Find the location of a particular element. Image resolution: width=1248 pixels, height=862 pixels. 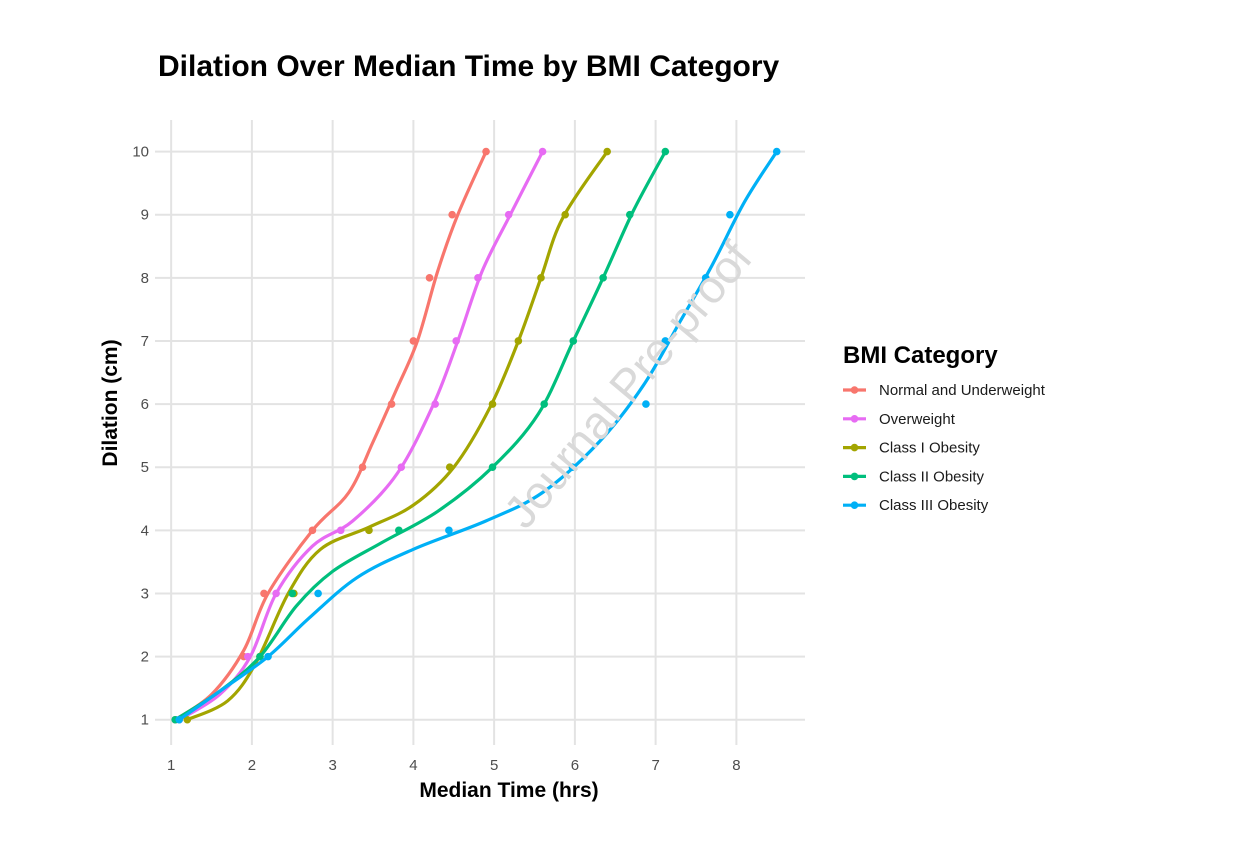

y-tick-label: 6 is located at coordinates (145, 404).